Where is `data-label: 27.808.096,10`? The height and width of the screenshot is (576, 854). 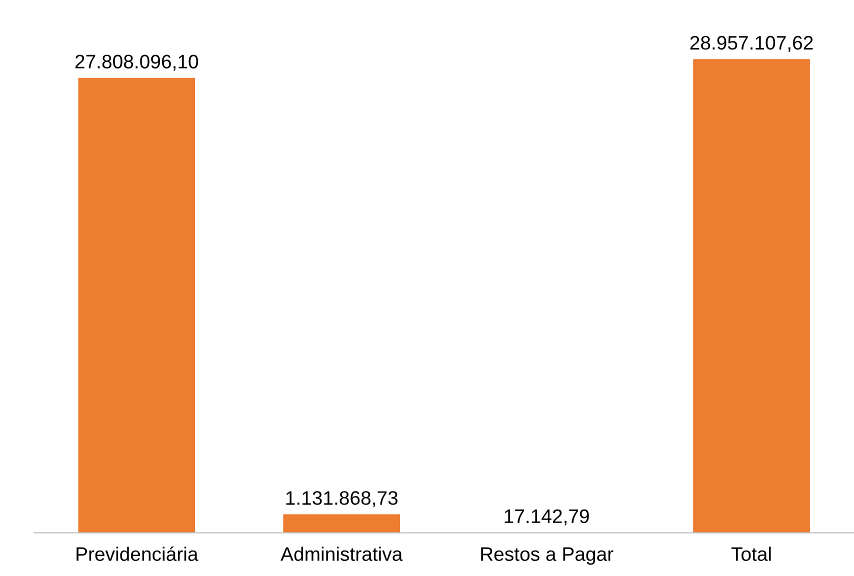 data-label: 27.808.096,10 is located at coordinates (136, 62).